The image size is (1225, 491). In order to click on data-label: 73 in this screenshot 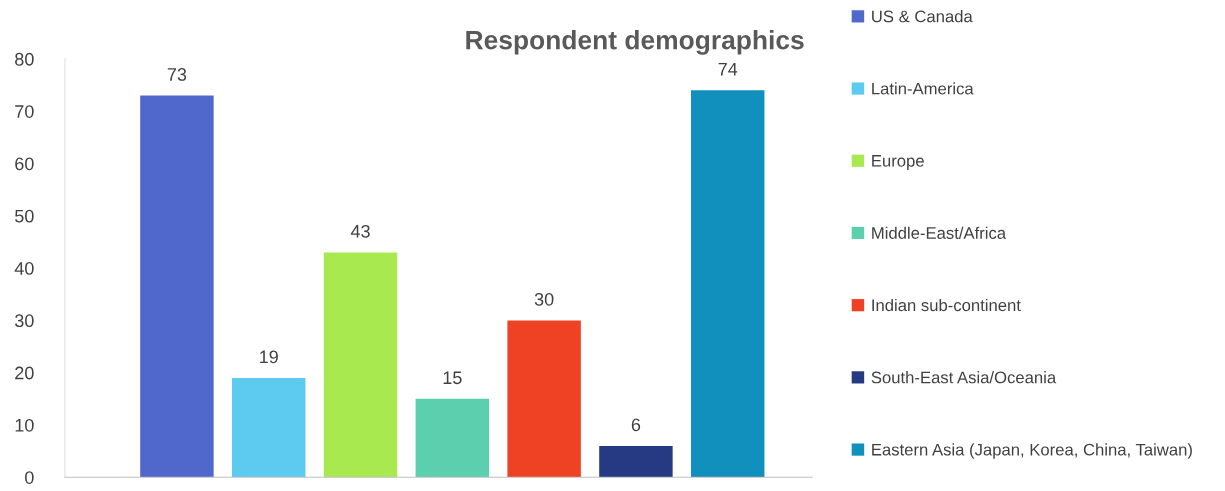, I will do `click(177, 74)`.